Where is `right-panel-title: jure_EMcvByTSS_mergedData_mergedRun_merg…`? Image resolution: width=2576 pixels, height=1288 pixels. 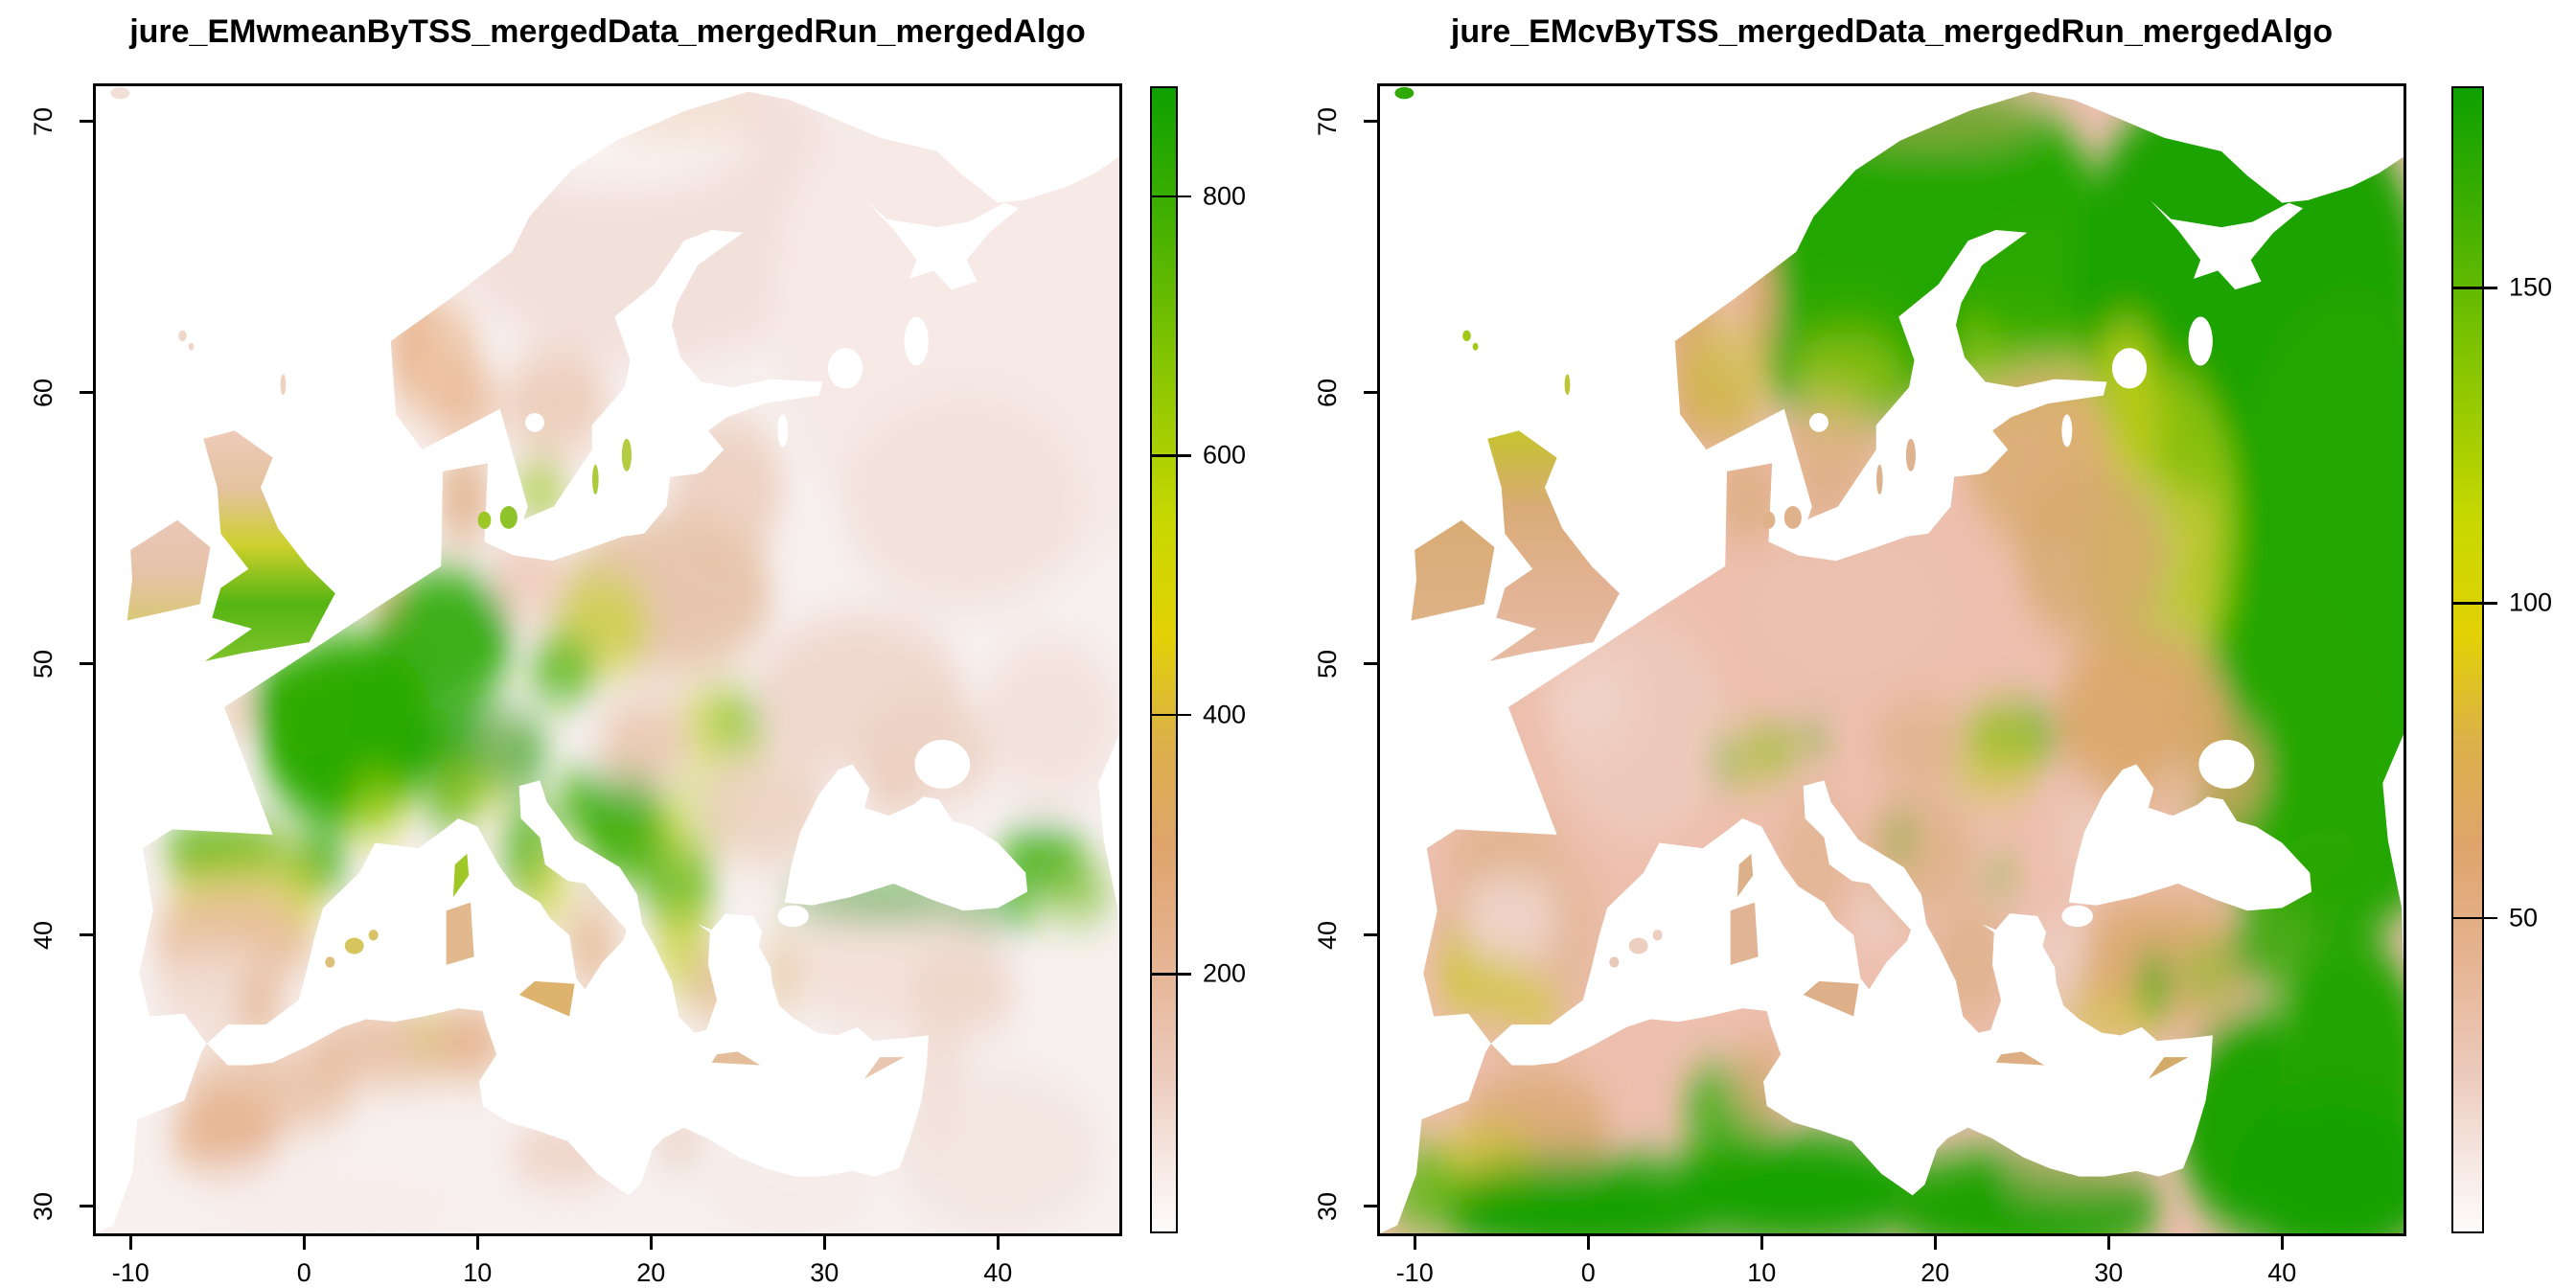
right-panel-title: jure_EMcvByTSS_mergedData_mergedRun_merg… is located at coordinates (1892, 31).